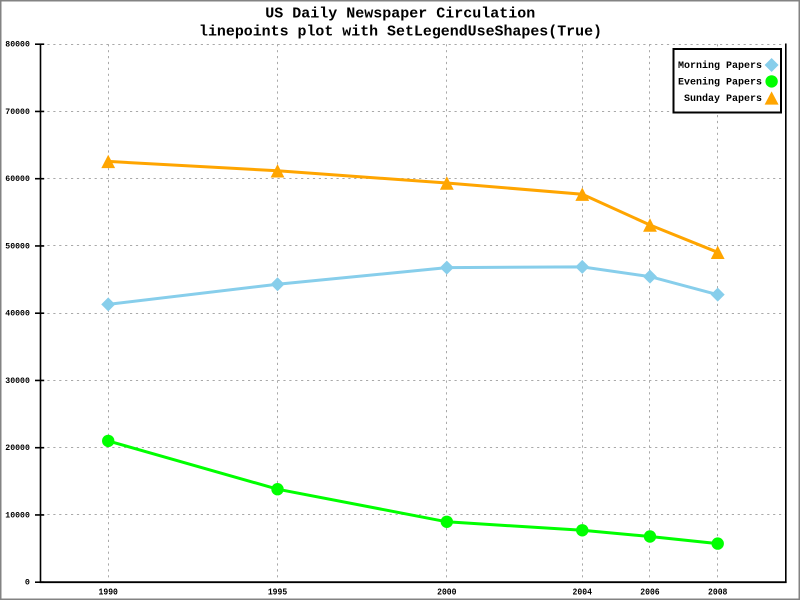 This screenshot has height=600, width=800. What do you see at coordinates (17, 179) in the screenshot?
I see `svg-text: 60000` at bounding box center [17, 179].